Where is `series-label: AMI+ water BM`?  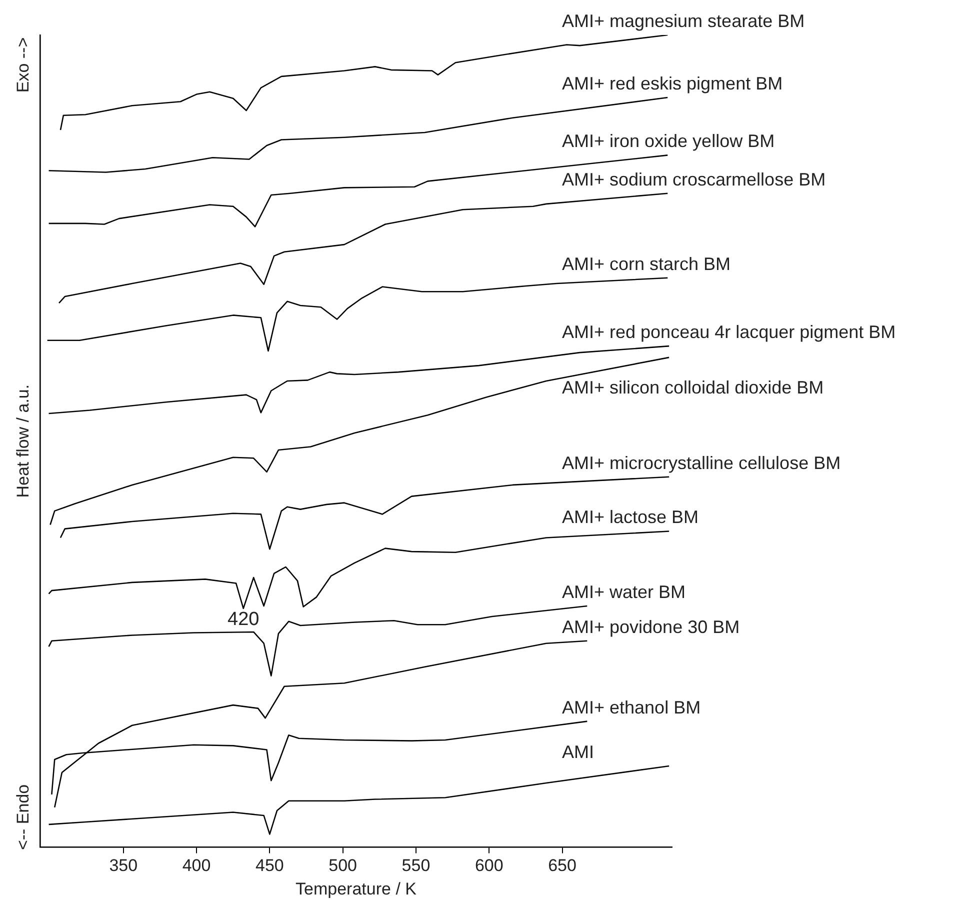
series-label: AMI+ water BM is located at coordinates (624, 592).